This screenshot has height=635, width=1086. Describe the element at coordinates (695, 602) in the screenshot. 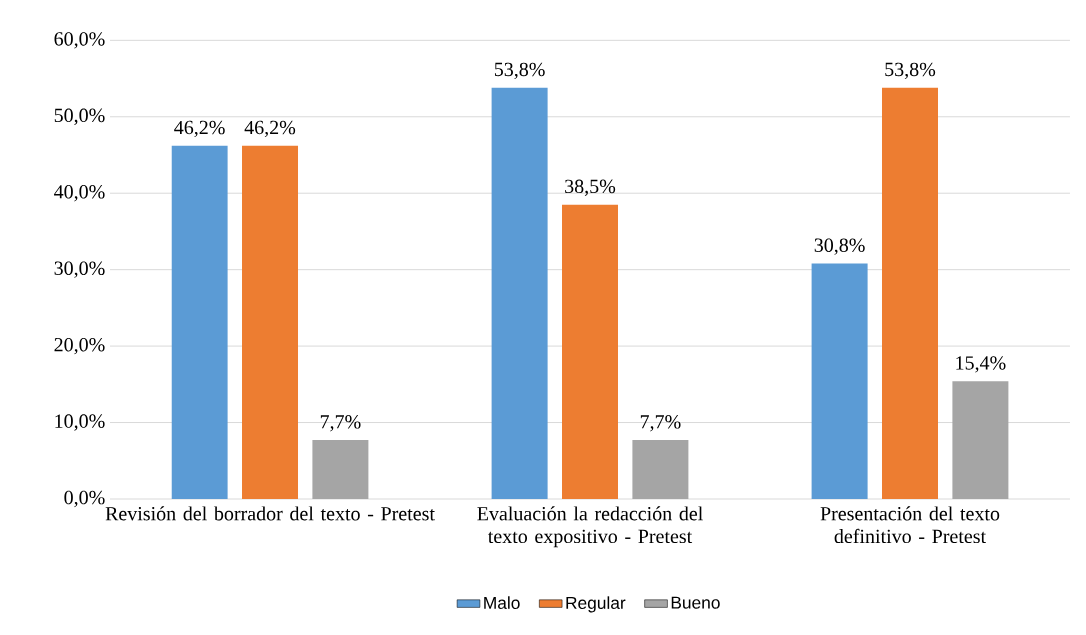

I see `legend-label: Bueno` at that location.